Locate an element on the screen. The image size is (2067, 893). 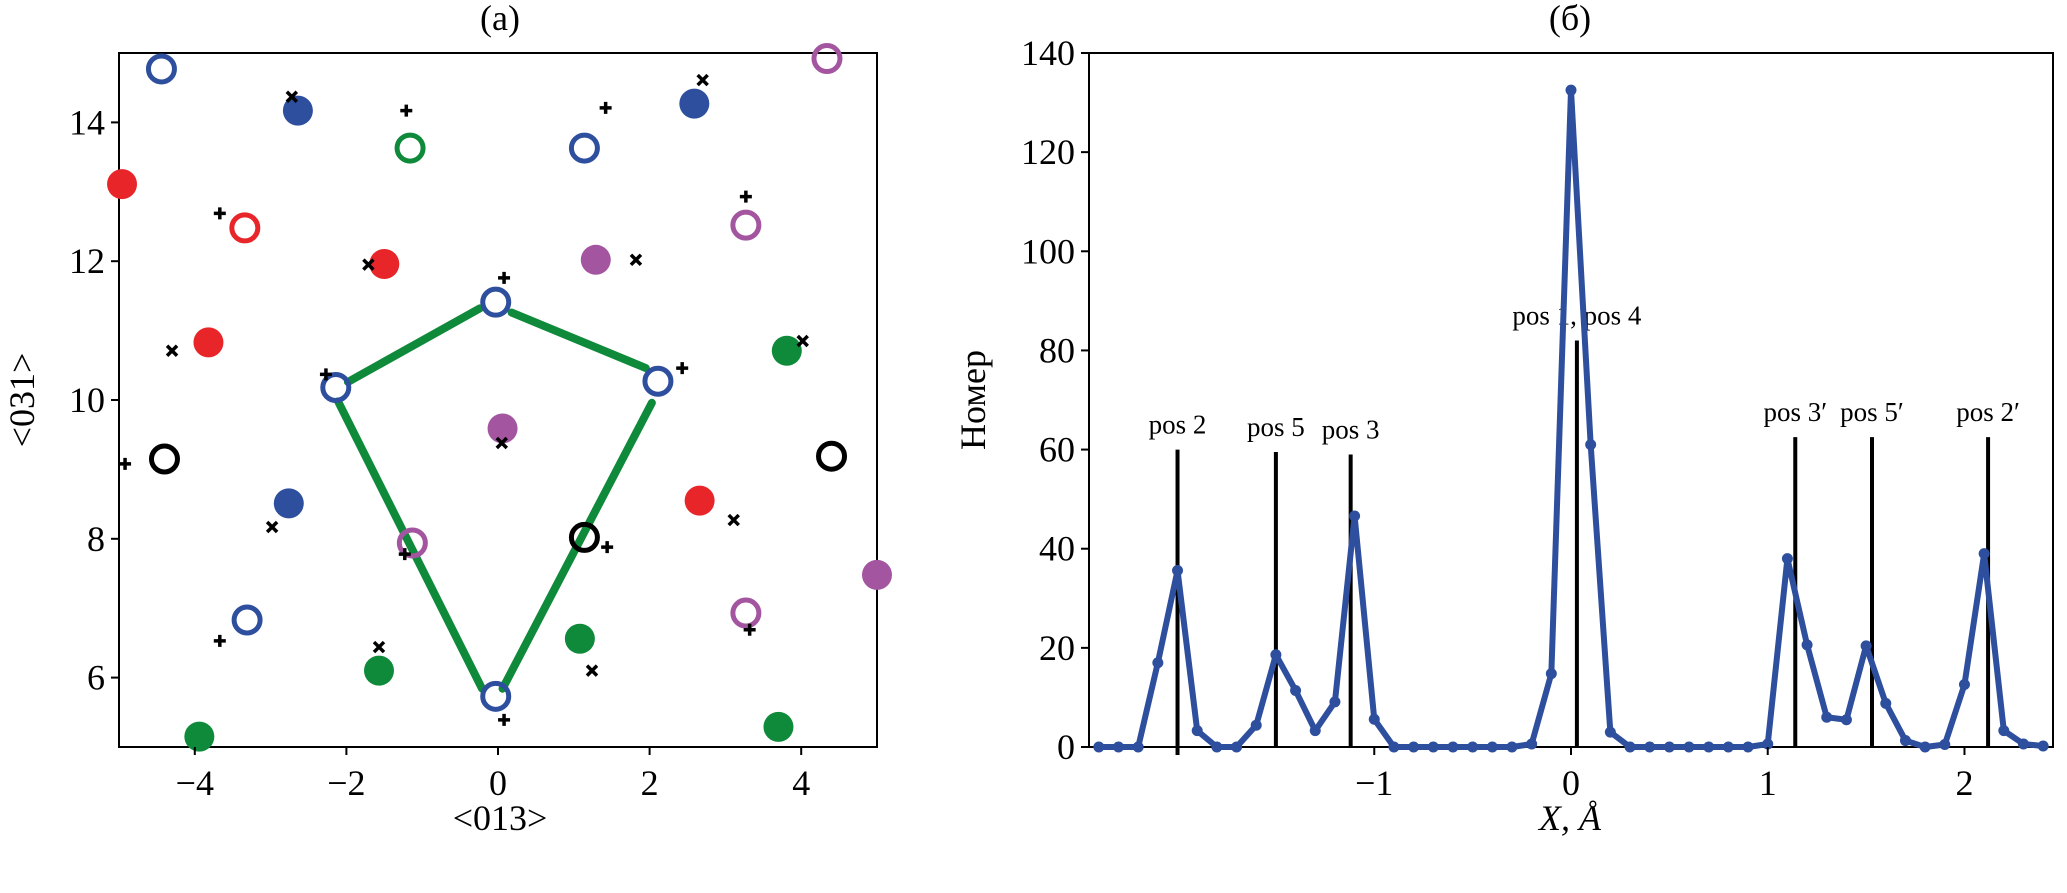
panel-b-title: (б) is located at coordinates (1570, 19).